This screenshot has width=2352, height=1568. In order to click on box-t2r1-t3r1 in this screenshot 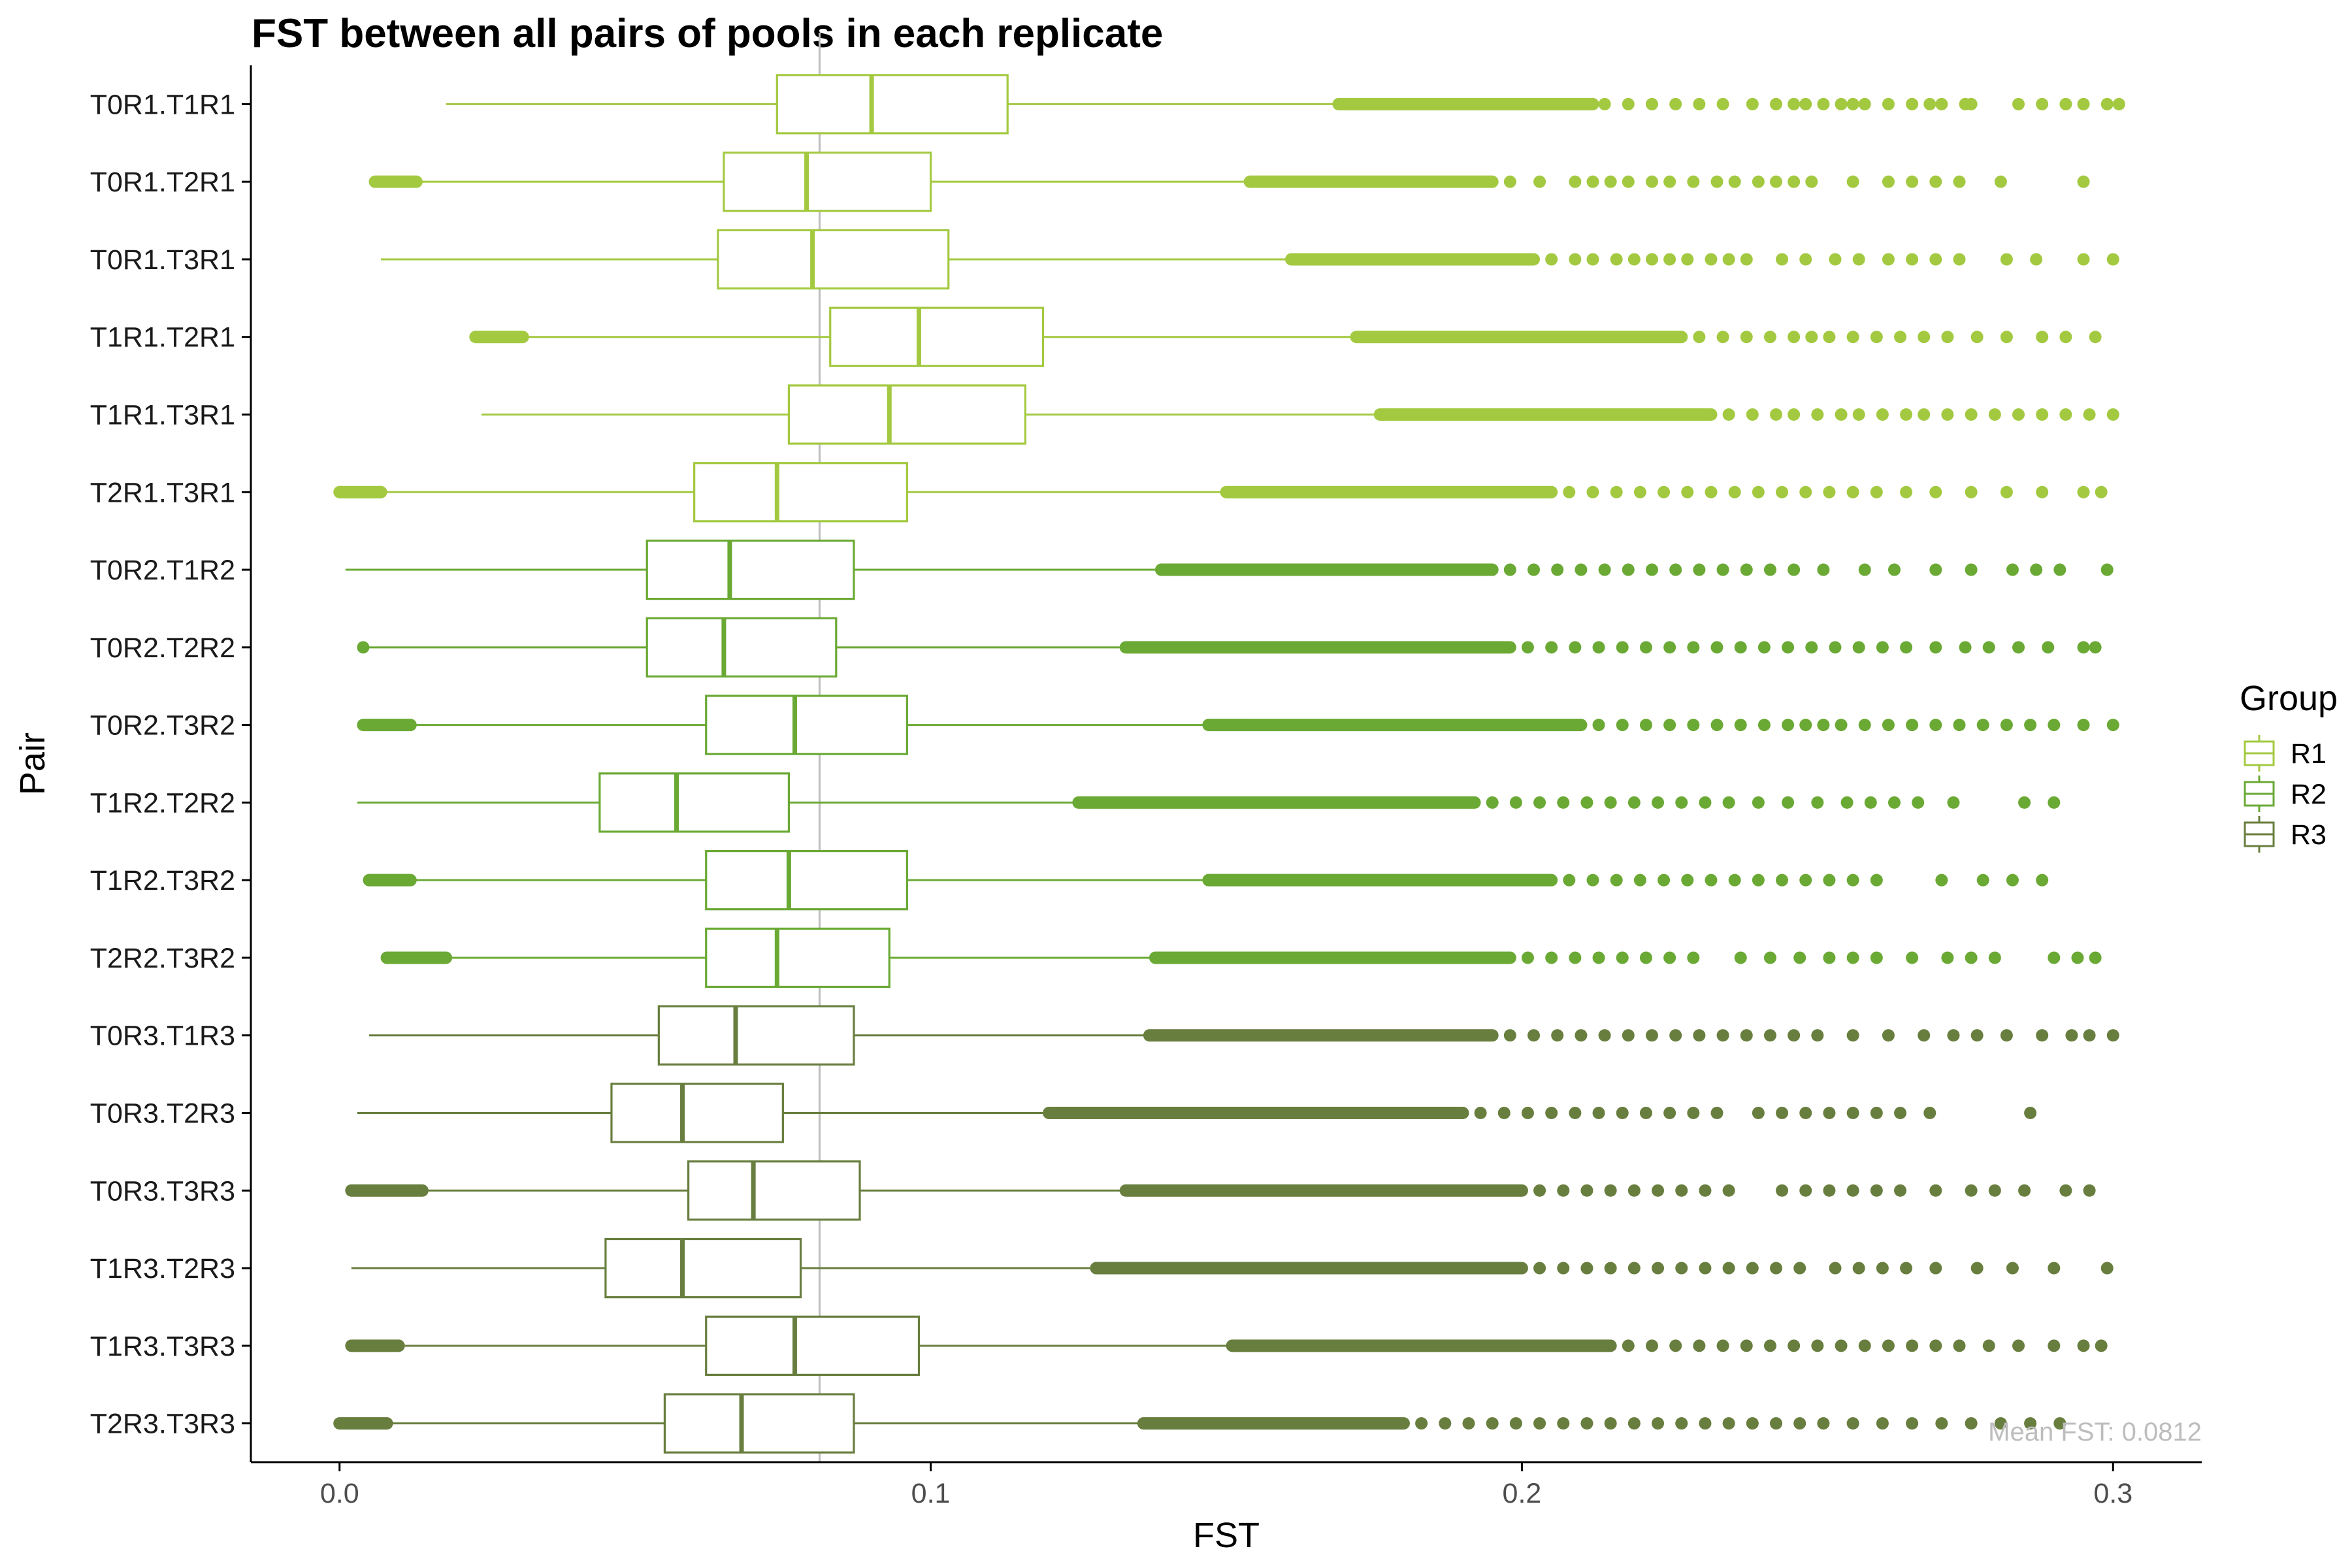, I will do `click(1220, 492)`.